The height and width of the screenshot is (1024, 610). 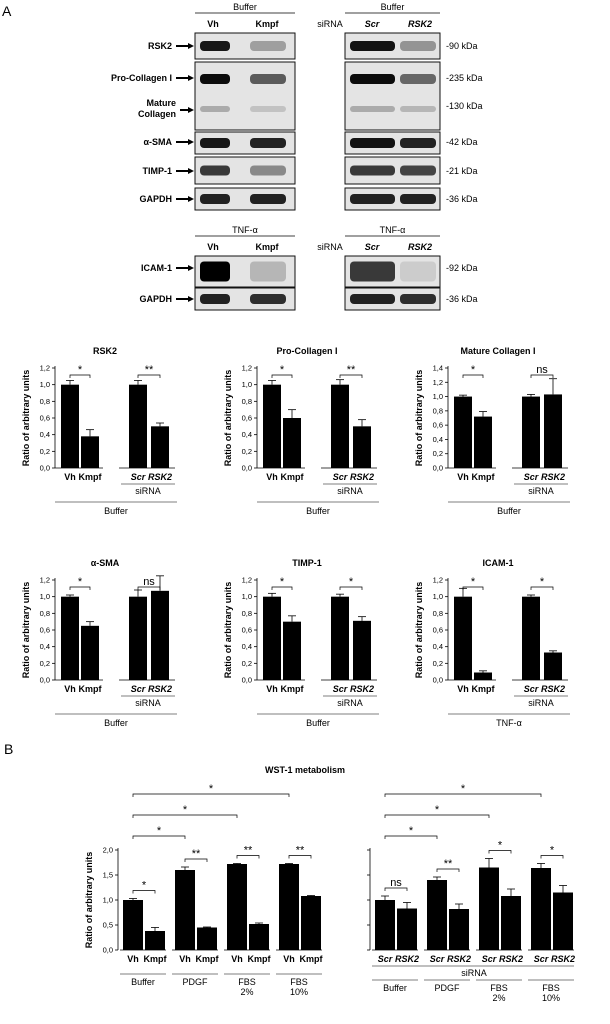 I want to click on chart-ylabel: Ratio of arbitrary units, so click(x=89, y=900).